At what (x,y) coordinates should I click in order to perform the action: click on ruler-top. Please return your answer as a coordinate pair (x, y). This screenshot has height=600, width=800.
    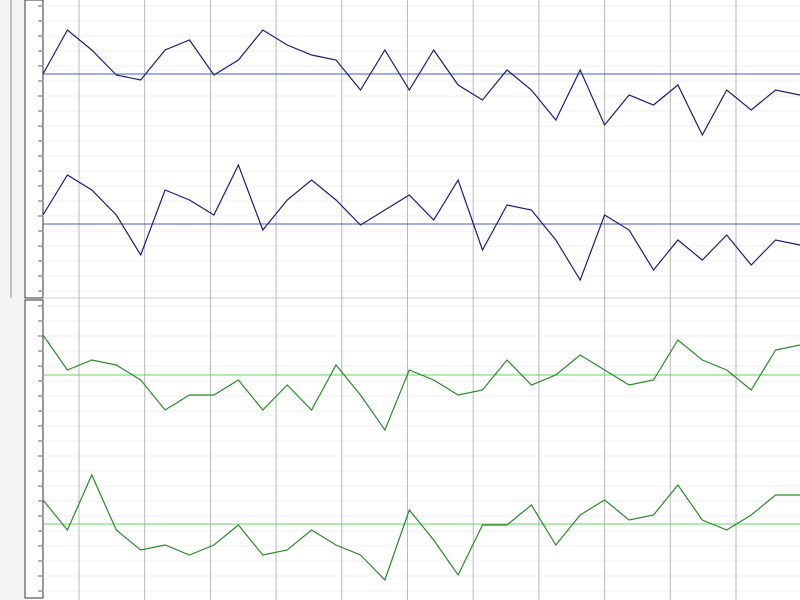
    Looking at the image, I should click on (34, 149).